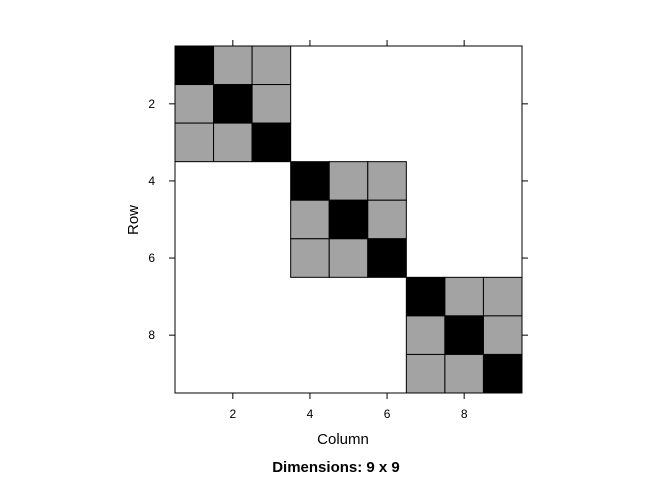 The height and width of the screenshot is (480, 672). What do you see at coordinates (425, 373) in the screenshot?
I see `matrix-cell-r9-c7` at bounding box center [425, 373].